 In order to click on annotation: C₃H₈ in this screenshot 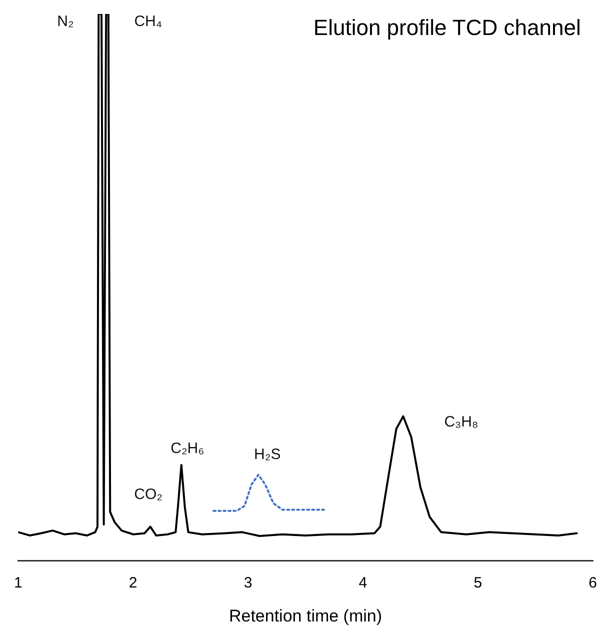, I will do `click(461, 421)`.